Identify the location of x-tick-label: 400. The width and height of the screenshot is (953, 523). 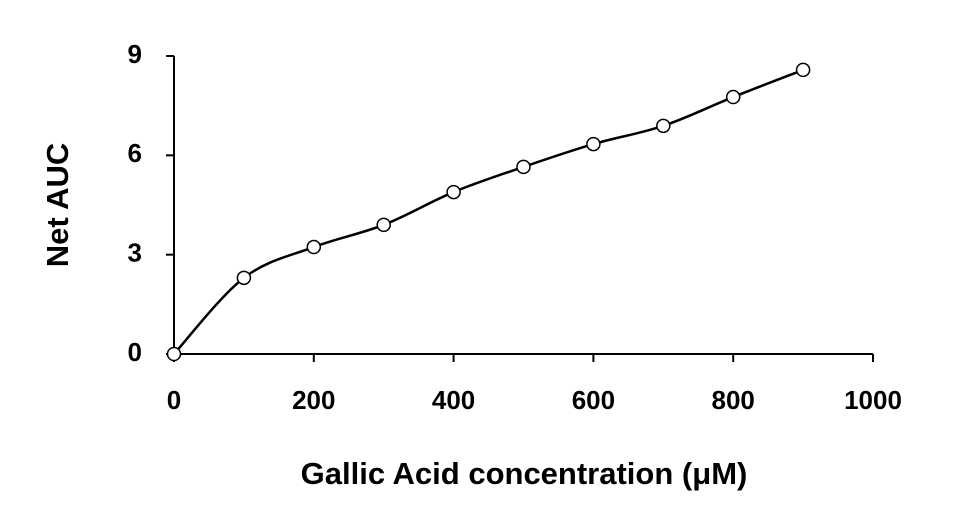
(453, 400).